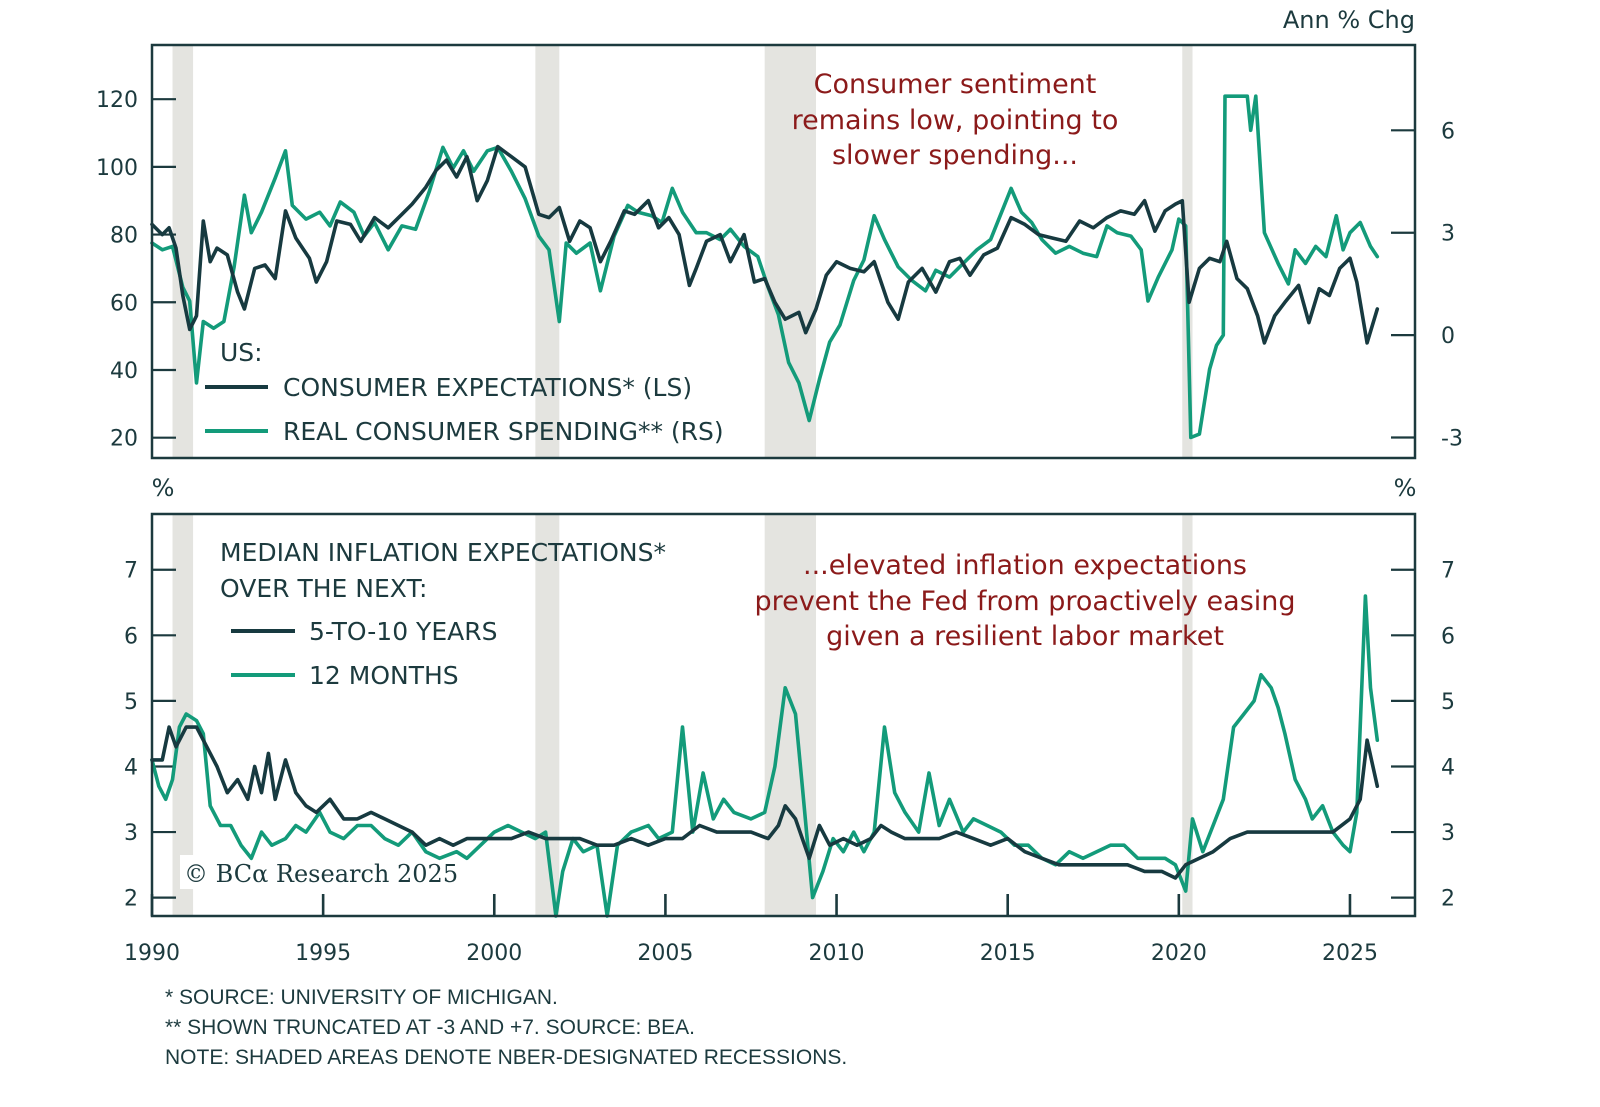 Image resolution: width=1600 pixels, height=1107 pixels. What do you see at coordinates (323, 588) in the screenshot?
I see `bottom-legend-title-line-2: OVER THE NEXT:` at bounding box center [323, 588].